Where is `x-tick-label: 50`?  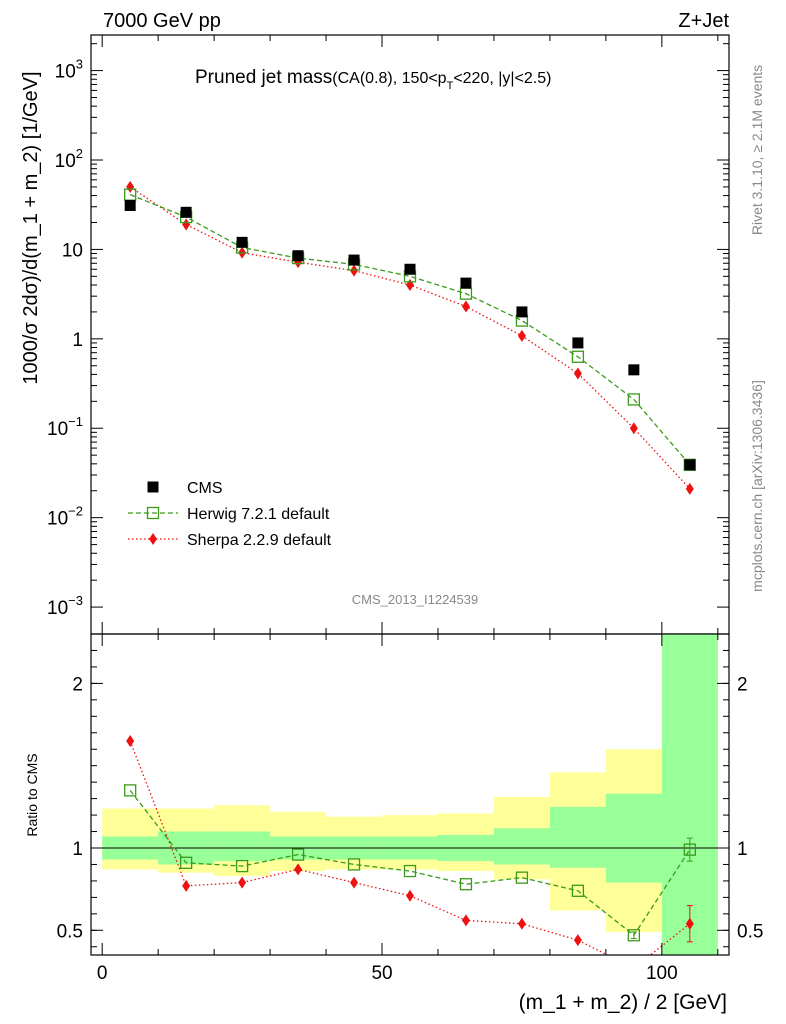
x-tick-label: 50 is located at coordinates (381, 973).